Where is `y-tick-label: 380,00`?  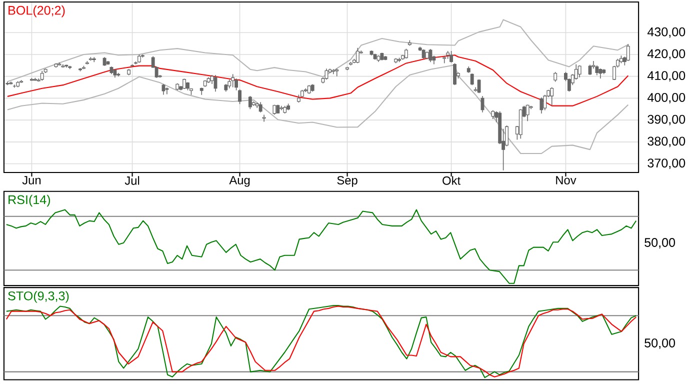 y-tick-label: 380,00 is located at coordinates (667, 142).